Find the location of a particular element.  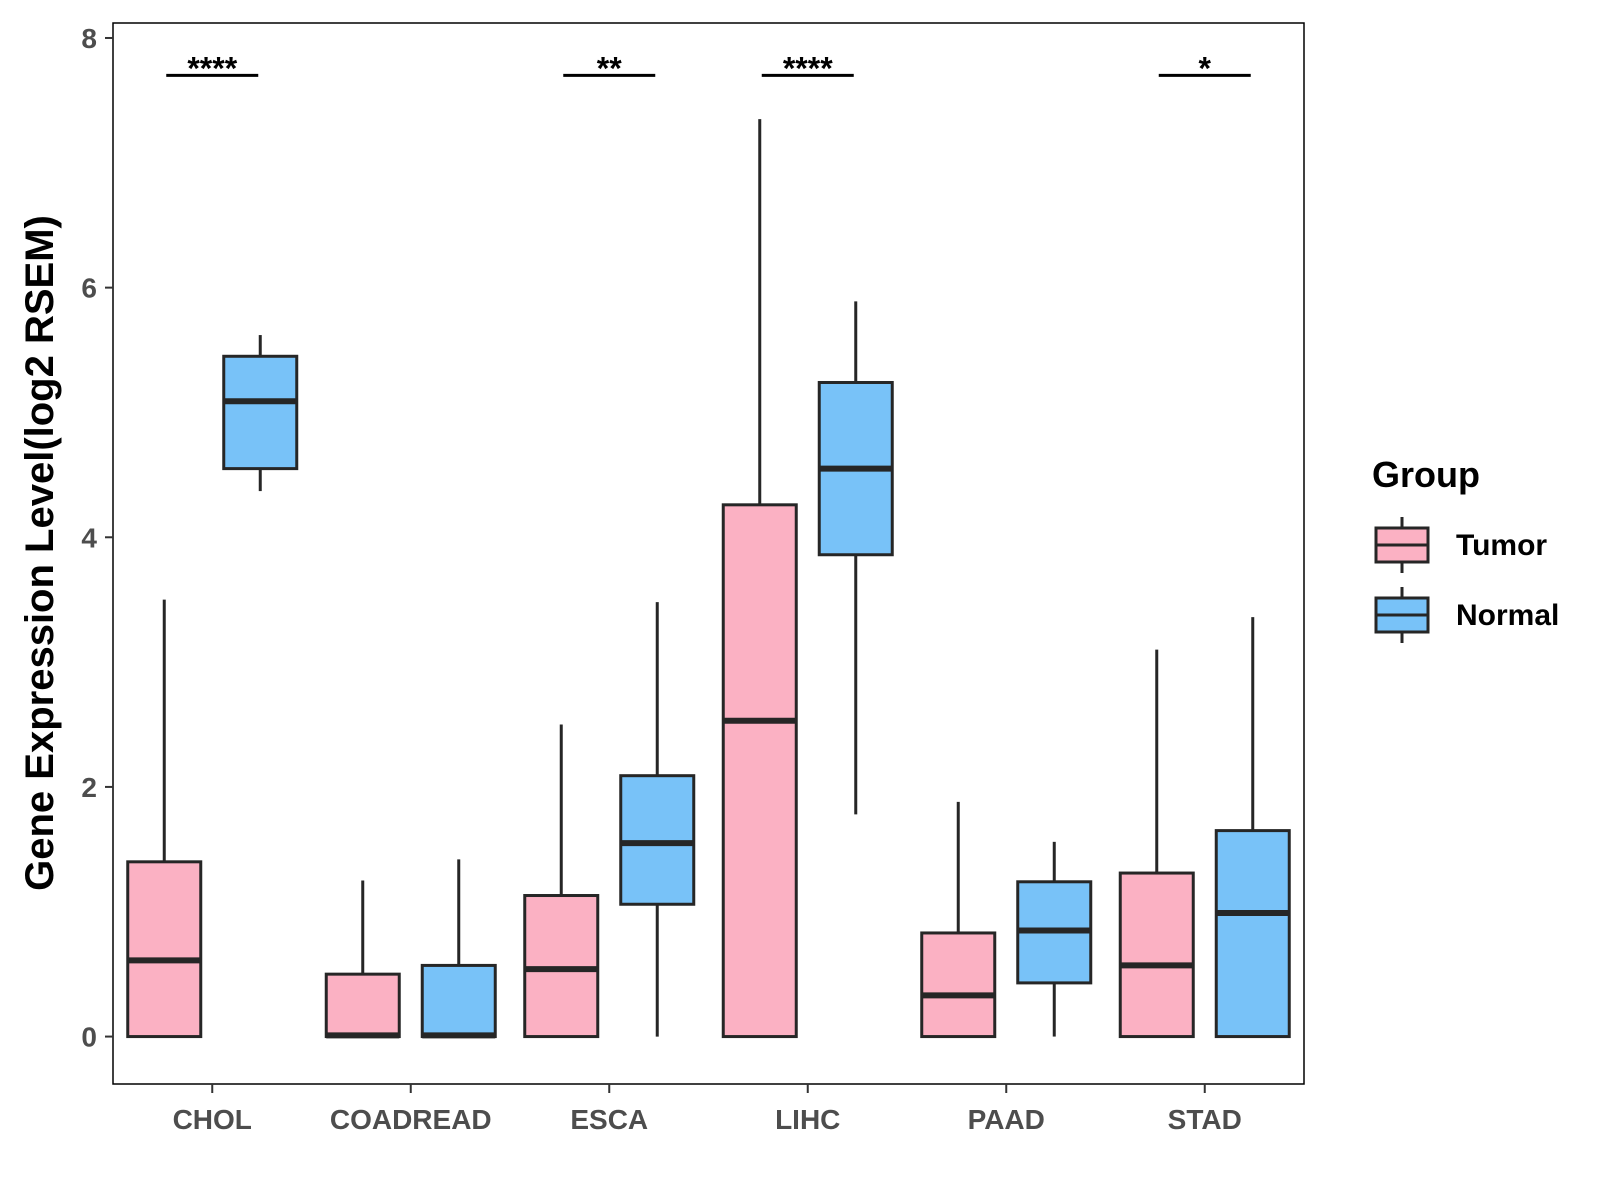

x-tick-label: LIHC is located at coordinates (807, 1119).